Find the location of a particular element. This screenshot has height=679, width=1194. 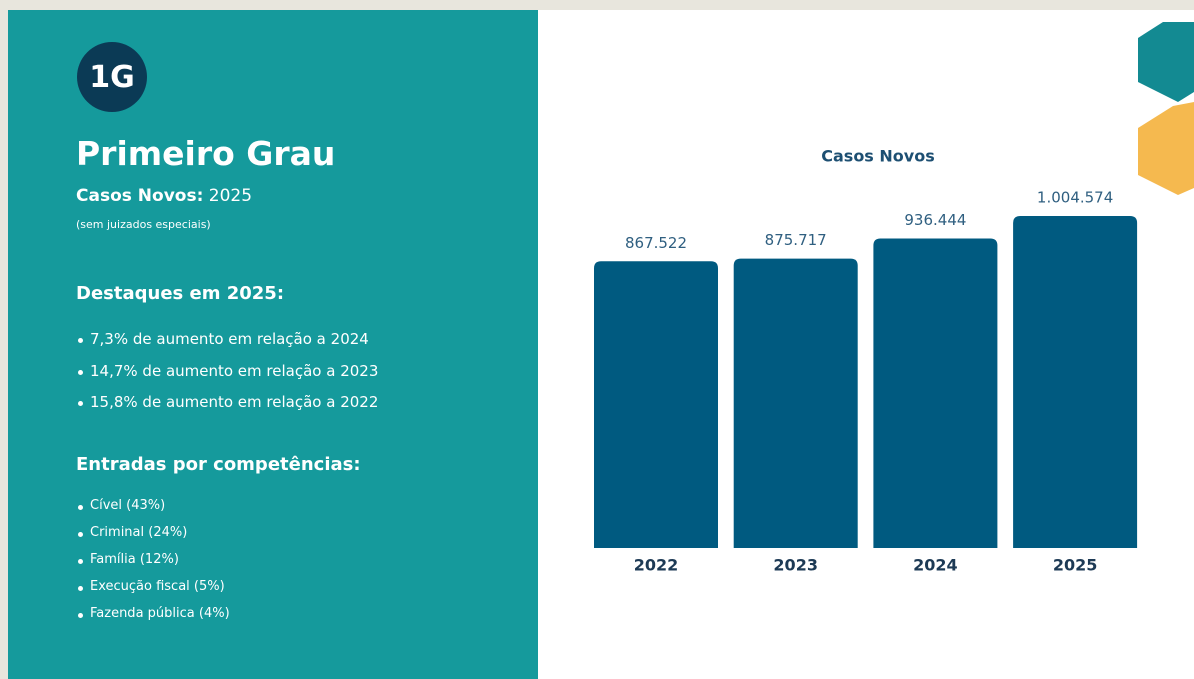

list-item: 7,3% de aumento em relação a 2024 is located at coordinates (227, 346).